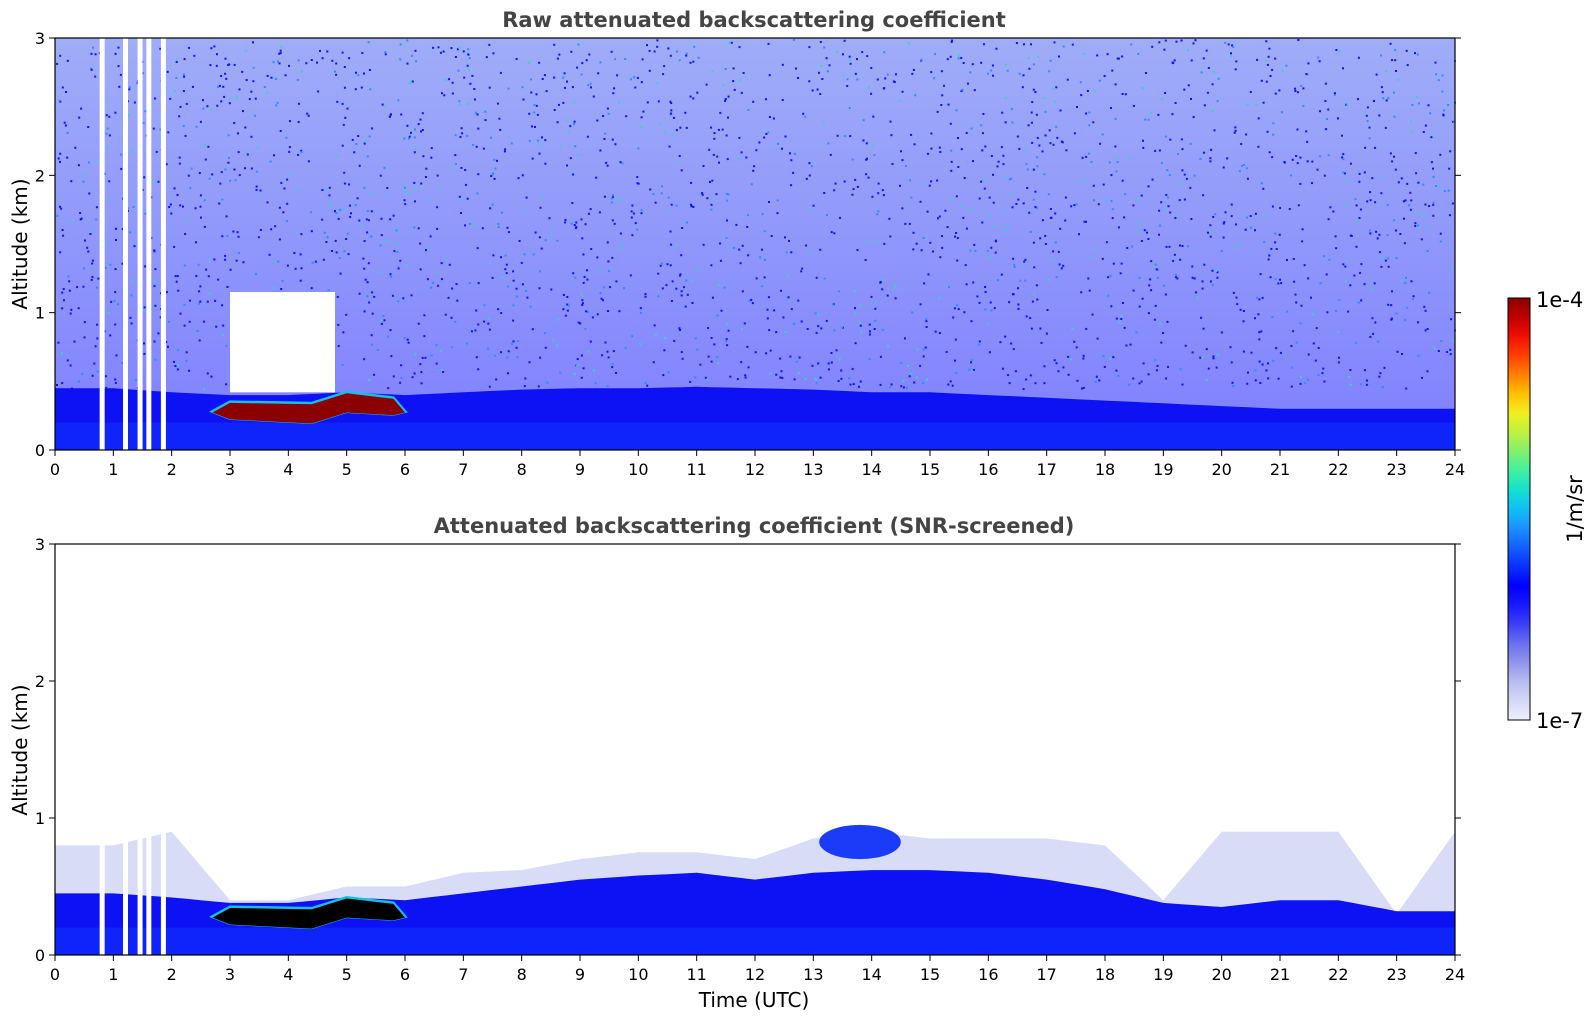 This screenshot has width=1595, height=1020. What do you see at coordinates (930, 469) in the screenshot?
I see `x-tick-label: 15` at bounding box center [930, 469].